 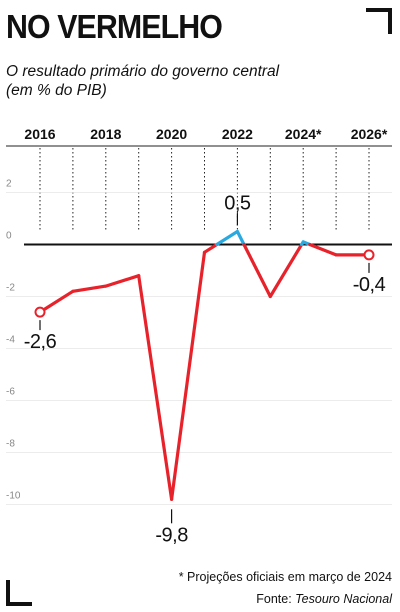 What do you see at coordinates (10, 340) in the screenshot?
I see `y-tick-label: -4` at bounding box center [10, 340].